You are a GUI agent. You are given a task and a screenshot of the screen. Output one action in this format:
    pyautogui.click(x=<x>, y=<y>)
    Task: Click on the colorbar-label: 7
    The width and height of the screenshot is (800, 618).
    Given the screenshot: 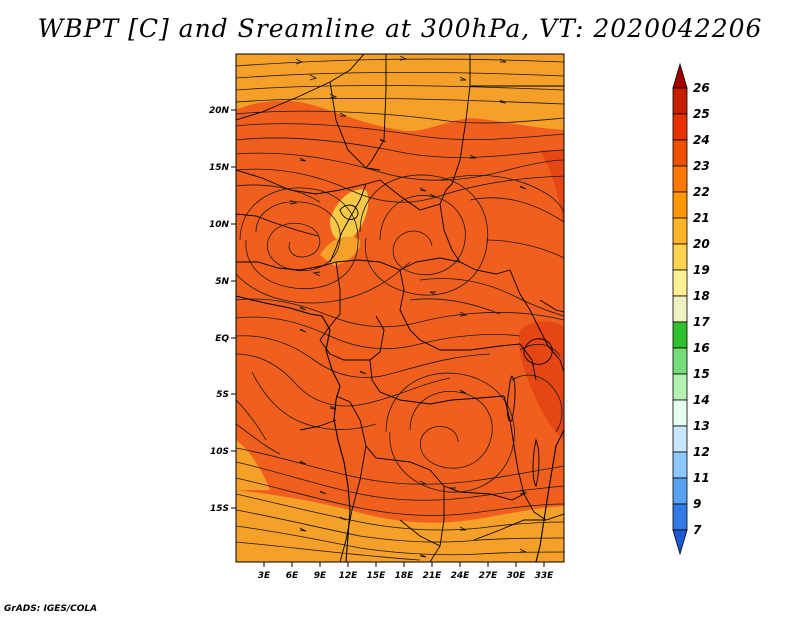 What is the action you would take?
    pyautogui.click(x=697, y=530)
    